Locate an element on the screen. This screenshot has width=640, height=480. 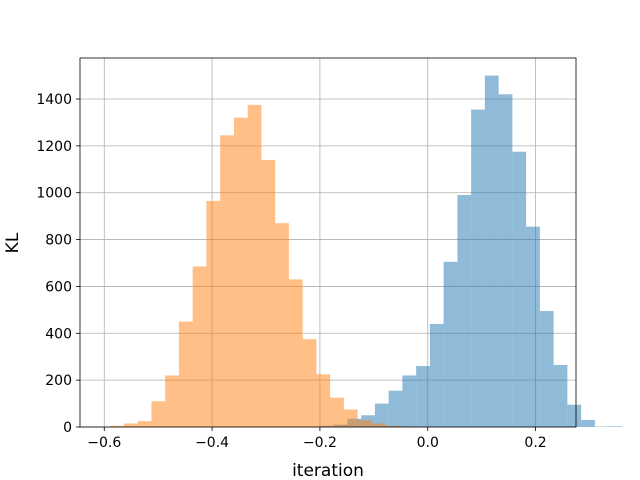
y-tick-label: 1400 is located at coordinates (54, 100).